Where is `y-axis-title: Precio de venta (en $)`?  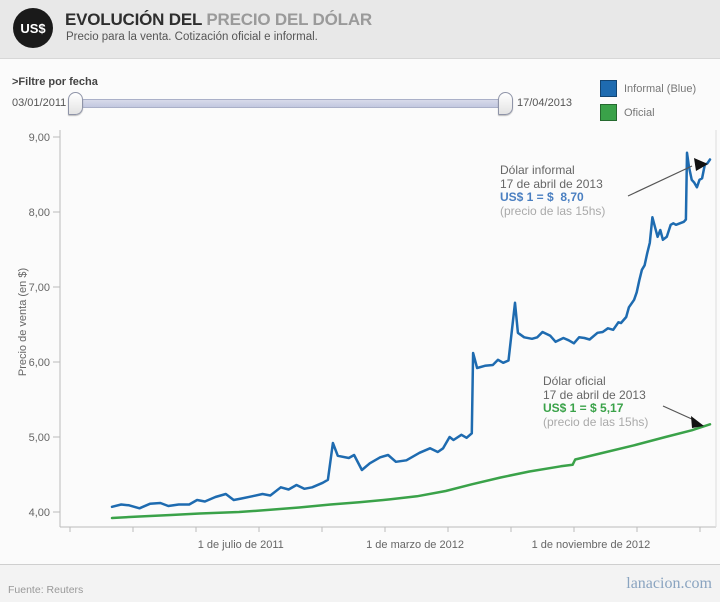
y-axis-title: Precio de venta (en $) is located at coordinates (23, 322).